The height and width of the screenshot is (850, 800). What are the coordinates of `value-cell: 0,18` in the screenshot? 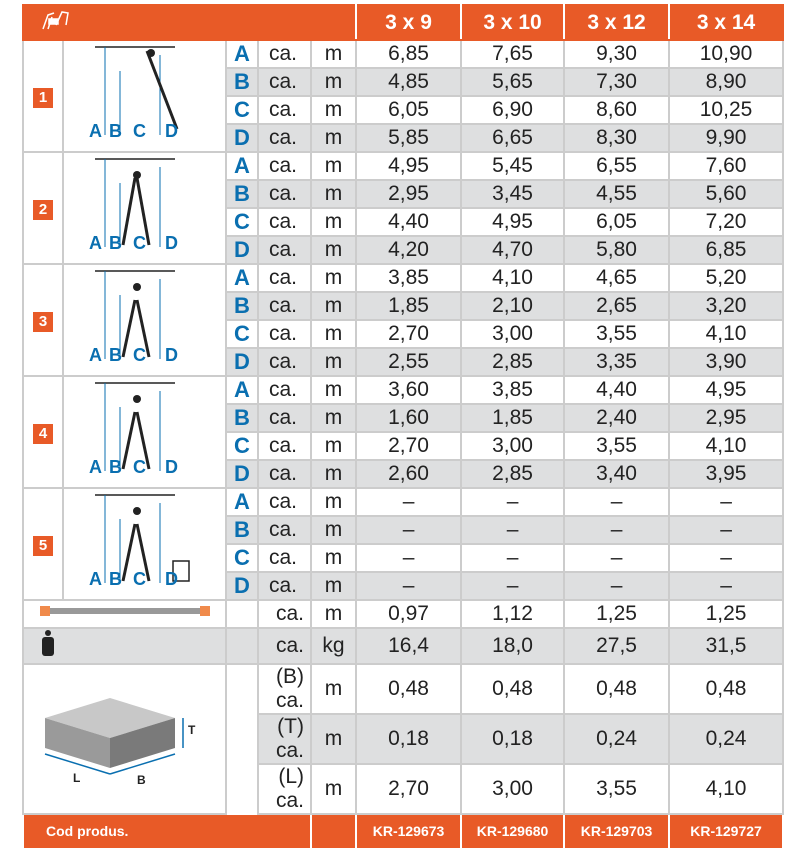 It's located at (409, 738).